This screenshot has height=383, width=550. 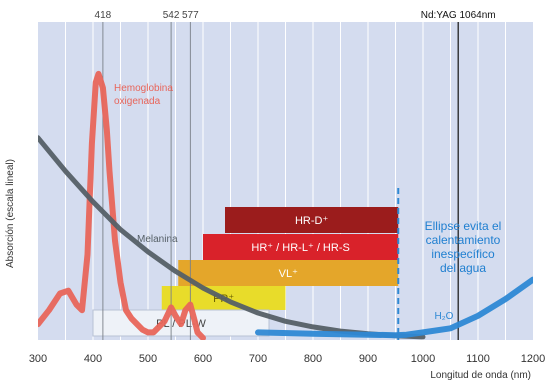 What do you see at coordinates (103, 15) in the screenshot?
I see `marker-label-0: 418` at bounding box center [103, 15].